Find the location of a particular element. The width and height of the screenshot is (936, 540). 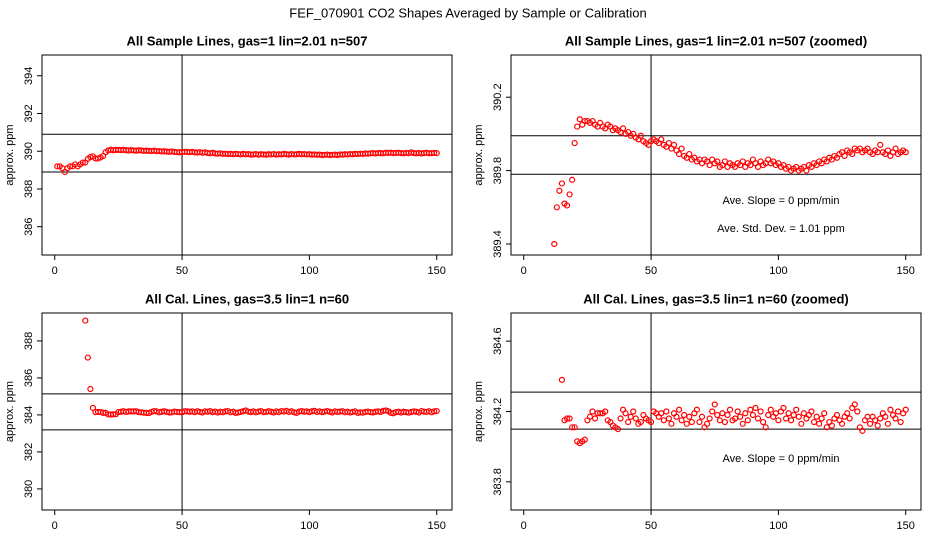

y-tick-label: 383.8 is located at coordinates (498, 482).